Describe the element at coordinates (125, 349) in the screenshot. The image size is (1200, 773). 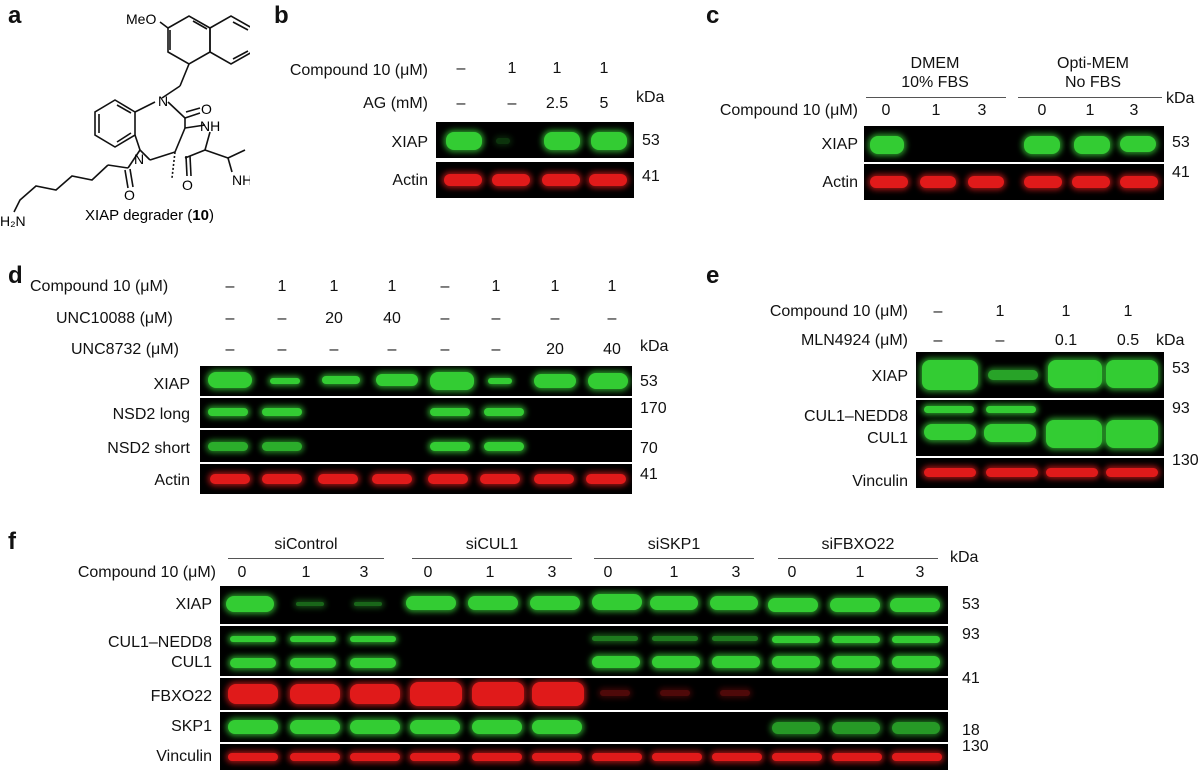
I see `row-label: UNC8732 (μM)` at that location.